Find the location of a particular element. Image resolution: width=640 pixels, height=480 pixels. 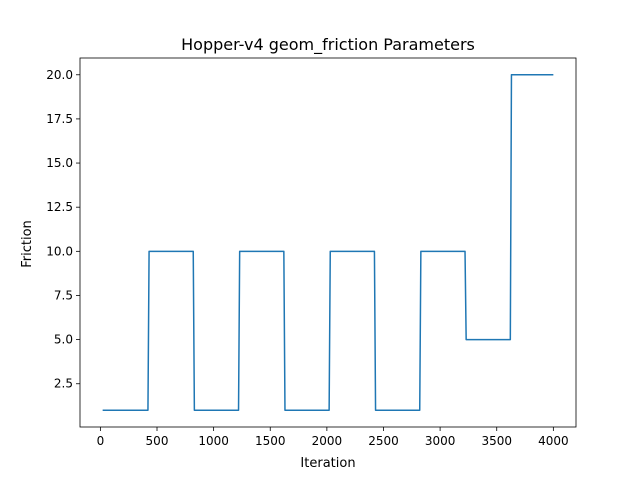

x-tick-label: 1000 is located at coordinates (213, 441).